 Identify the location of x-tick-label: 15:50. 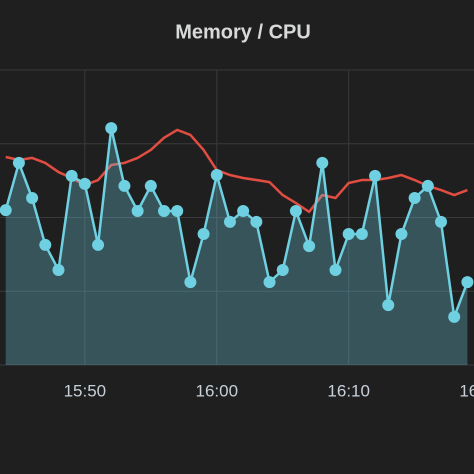
(85, 390).